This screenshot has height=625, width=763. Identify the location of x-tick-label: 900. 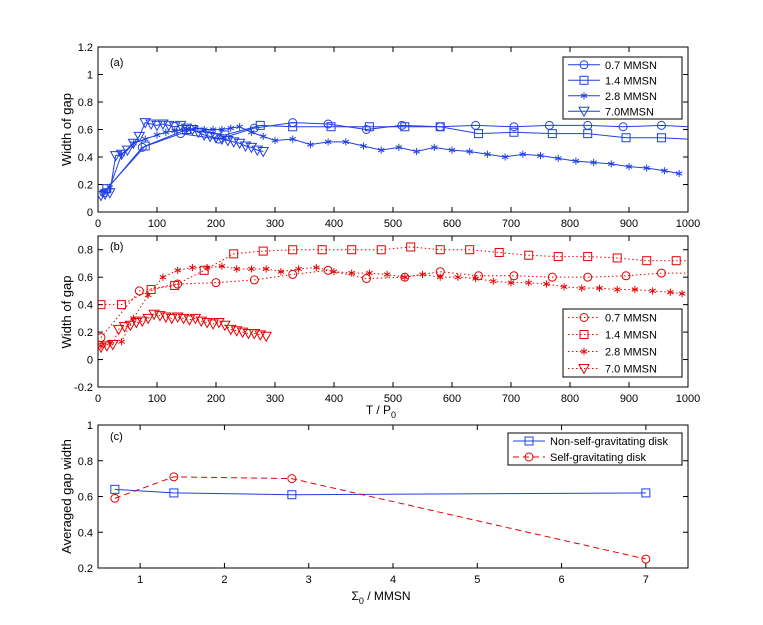
(629, 224).